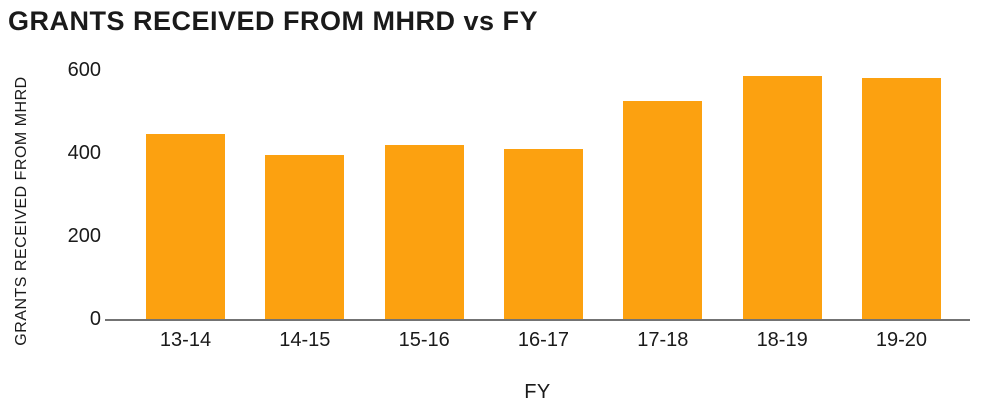  Describe the element at coordinates (663, 340) in the screenshot. I see `x-tick-label-17-18: 17-18` at that location.